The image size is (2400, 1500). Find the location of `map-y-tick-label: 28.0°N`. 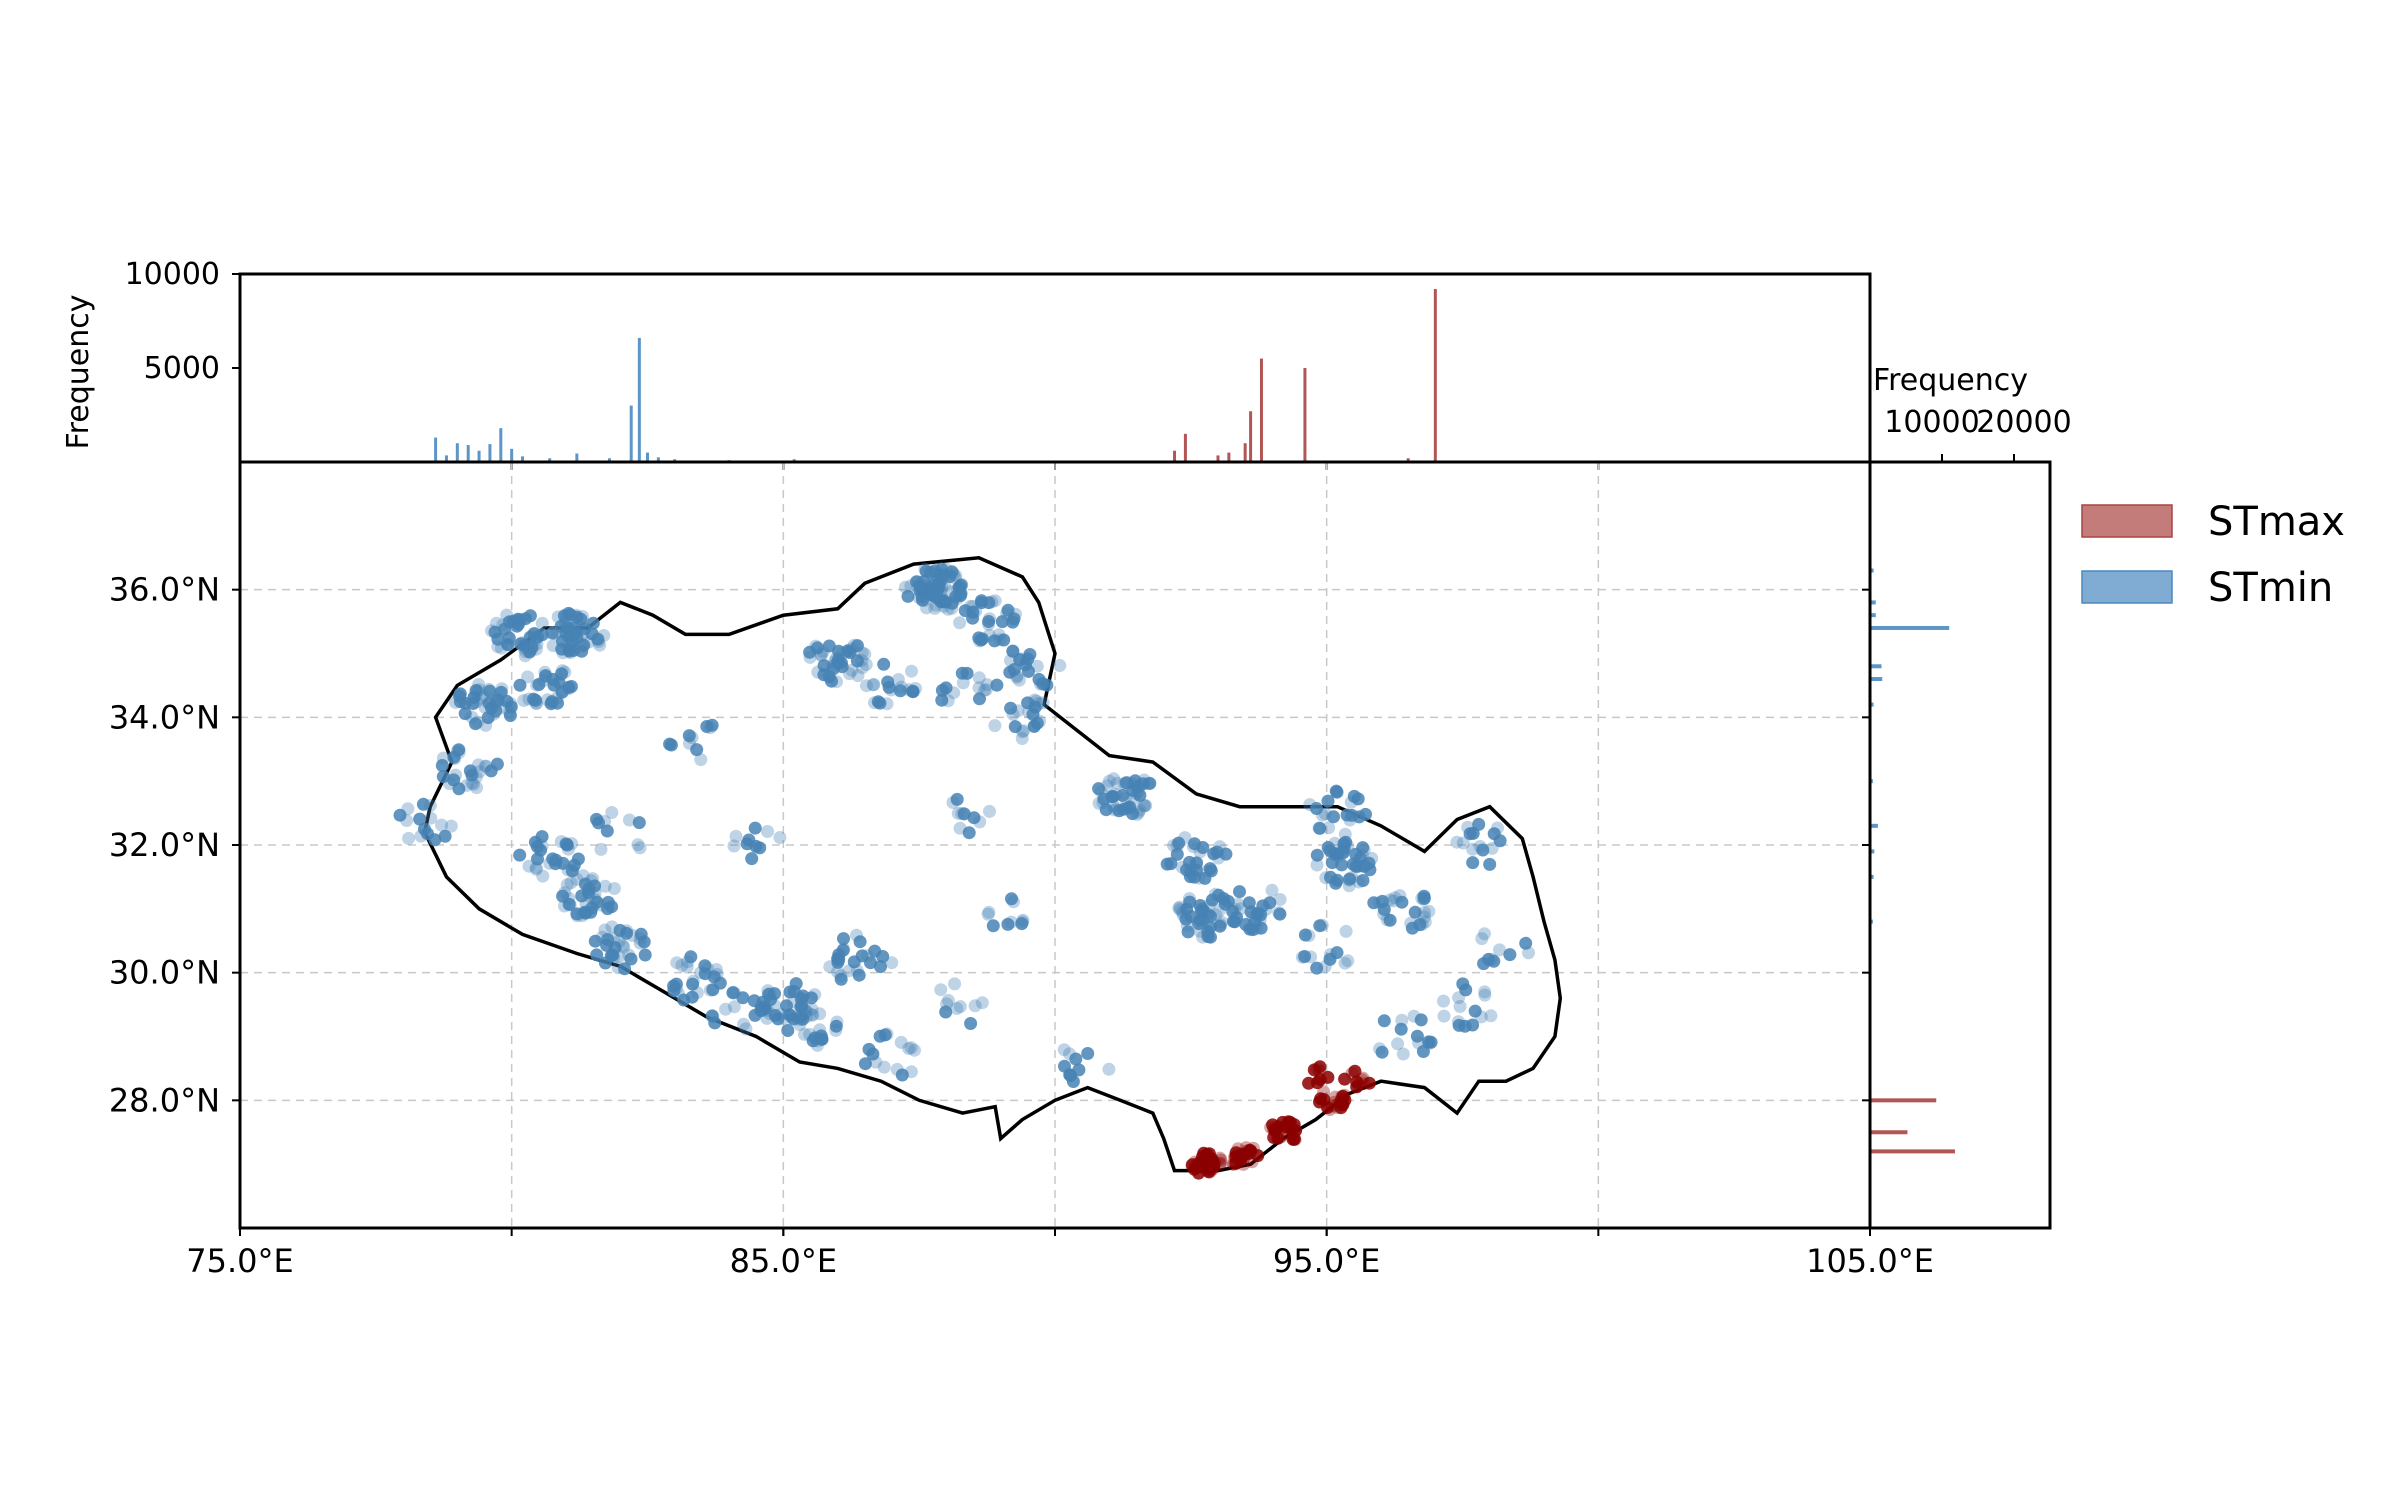

map-y-tick-label: 28.0°N is located at coordinates (164, 1100).